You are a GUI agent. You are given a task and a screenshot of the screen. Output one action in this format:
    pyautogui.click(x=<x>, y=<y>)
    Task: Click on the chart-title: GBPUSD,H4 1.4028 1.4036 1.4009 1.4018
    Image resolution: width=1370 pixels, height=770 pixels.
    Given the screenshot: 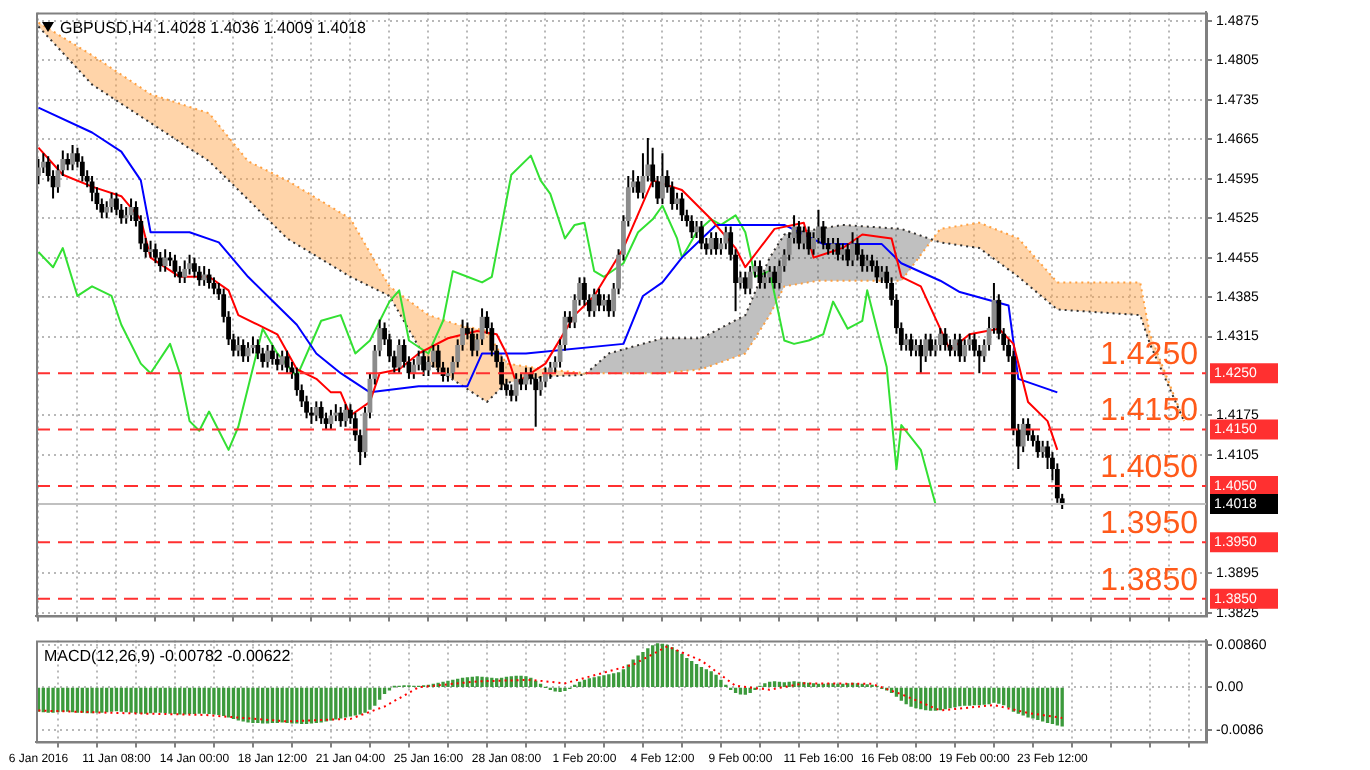 What is the action you would take?
    pyautogui.click(x=214, y=27)
    